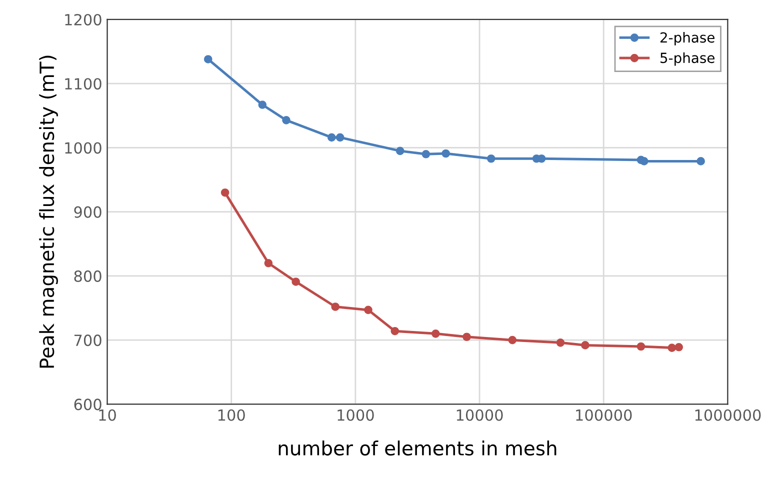 This screenshot has height=487, width=766. I want to click on y-axis-title: Peak magnetic flux density (mT), so click(48, 212).